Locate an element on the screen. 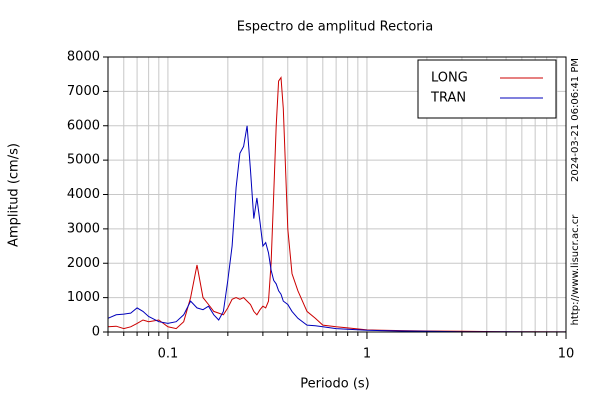  y-tick-label: 1000 is located at coordinates (83, 297).